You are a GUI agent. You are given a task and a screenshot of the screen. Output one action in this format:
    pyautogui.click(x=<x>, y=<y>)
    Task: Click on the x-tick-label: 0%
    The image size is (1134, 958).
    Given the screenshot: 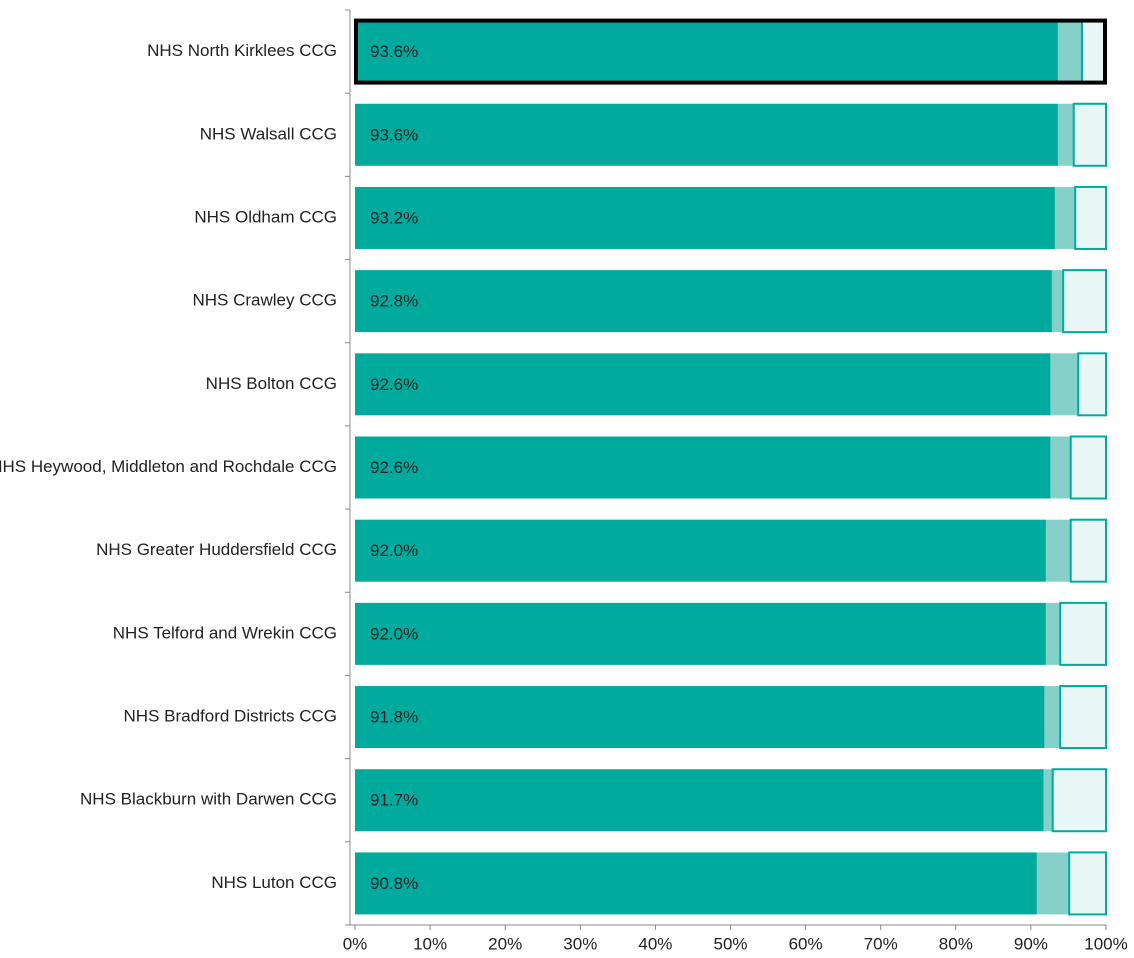 What is the action you would take?
    pyautogui.click(x=355, y=943)
    